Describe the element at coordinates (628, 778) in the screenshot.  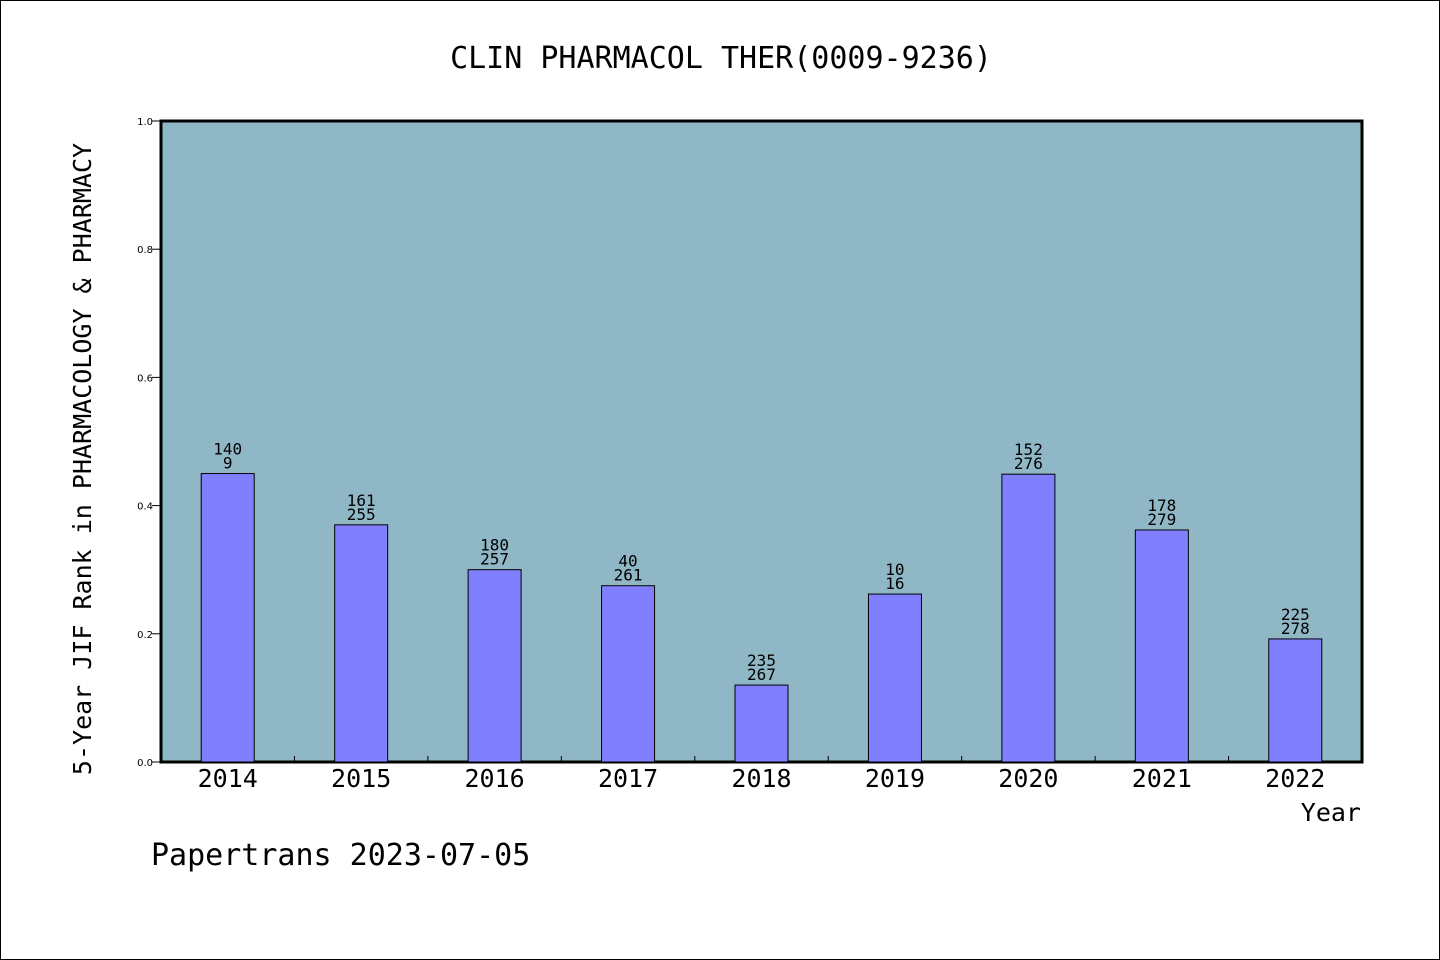
I see `x-tick-label: 2017` at that location.